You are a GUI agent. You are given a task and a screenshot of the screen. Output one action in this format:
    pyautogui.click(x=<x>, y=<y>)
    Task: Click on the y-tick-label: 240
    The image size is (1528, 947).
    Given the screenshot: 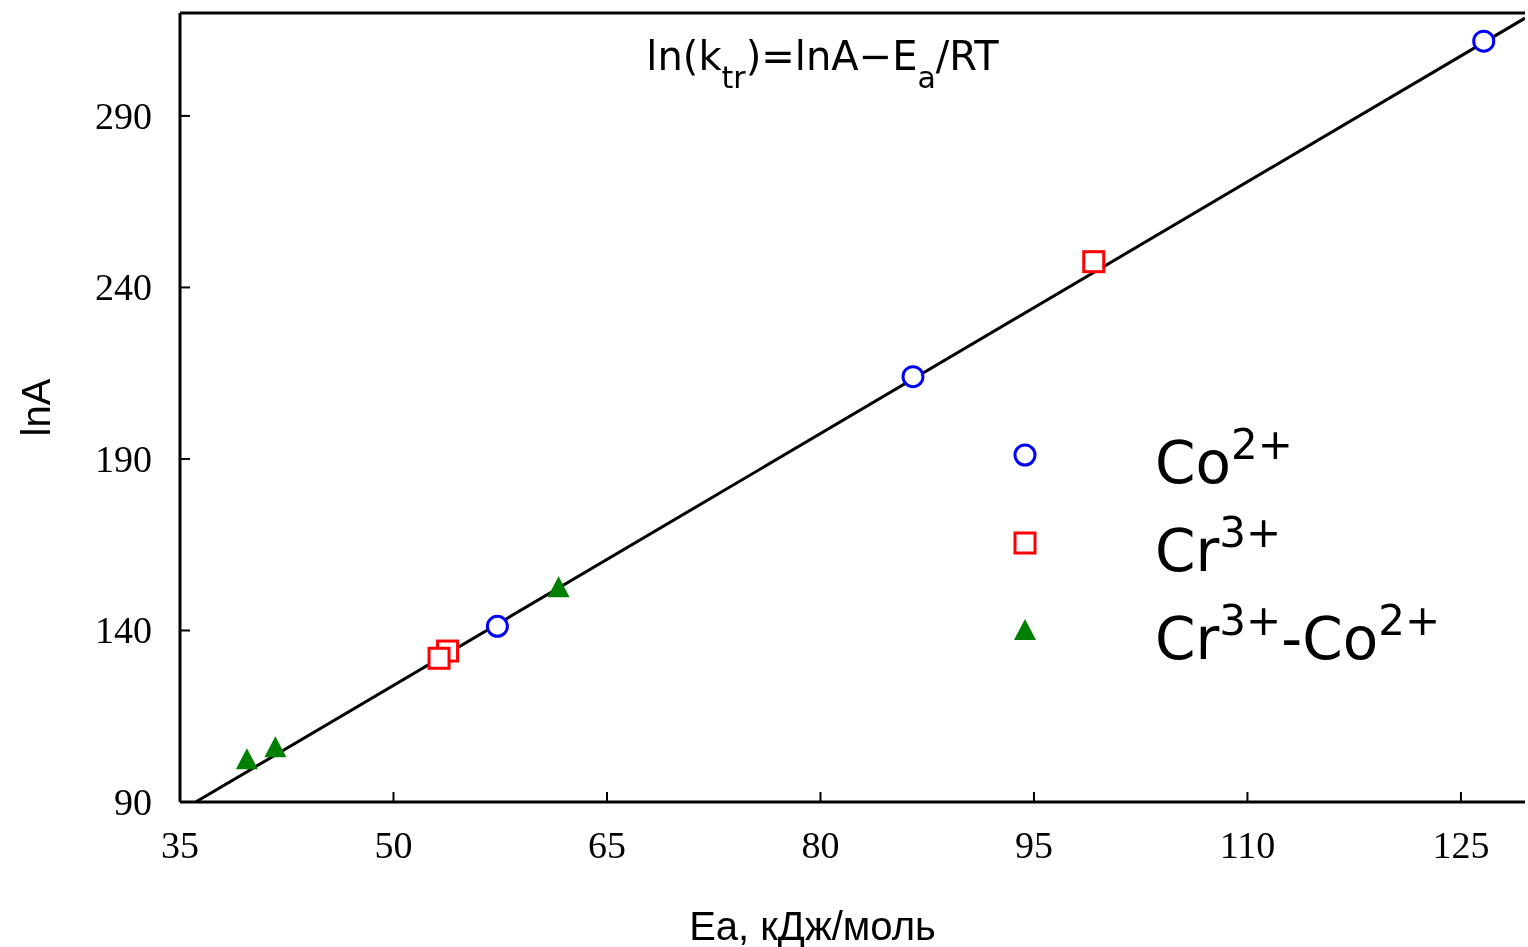 What is the action you would take?
    pyautogui.click(x=123, y=287)
    